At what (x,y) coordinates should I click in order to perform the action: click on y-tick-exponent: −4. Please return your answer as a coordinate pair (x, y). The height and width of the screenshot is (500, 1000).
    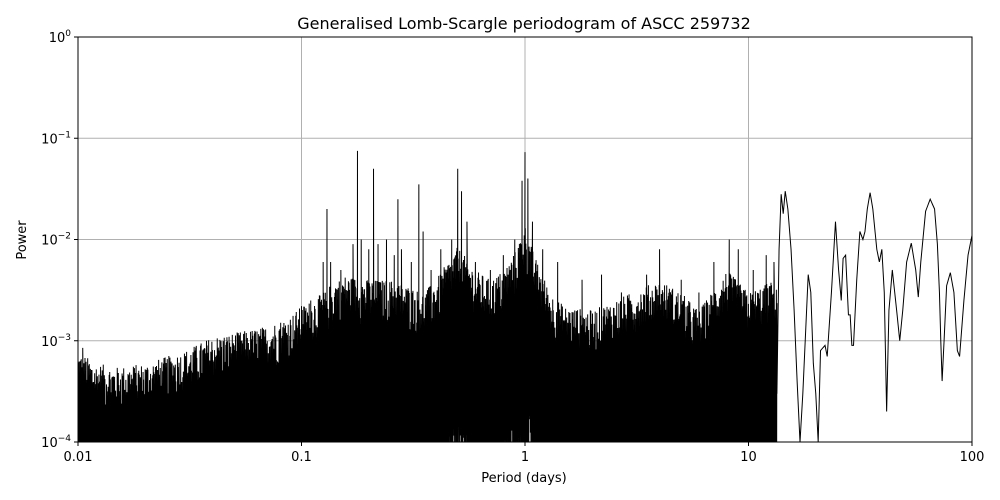
    Looking at the image, I should click on (65, 439).